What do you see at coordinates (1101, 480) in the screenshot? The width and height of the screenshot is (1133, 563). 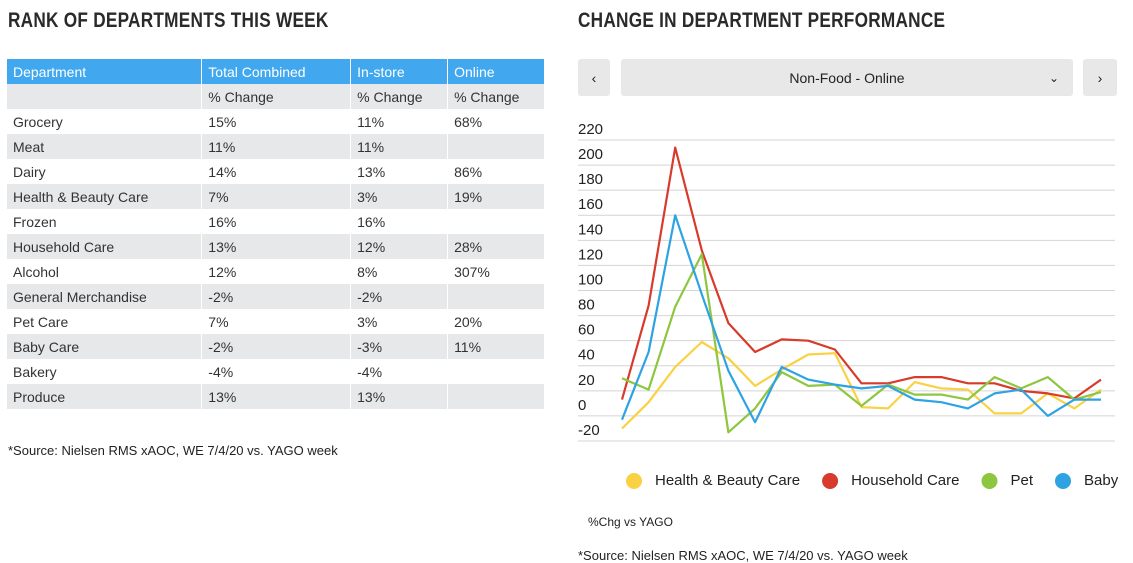 I see `legend-label: Baby` at bounding box center [1101, 480].